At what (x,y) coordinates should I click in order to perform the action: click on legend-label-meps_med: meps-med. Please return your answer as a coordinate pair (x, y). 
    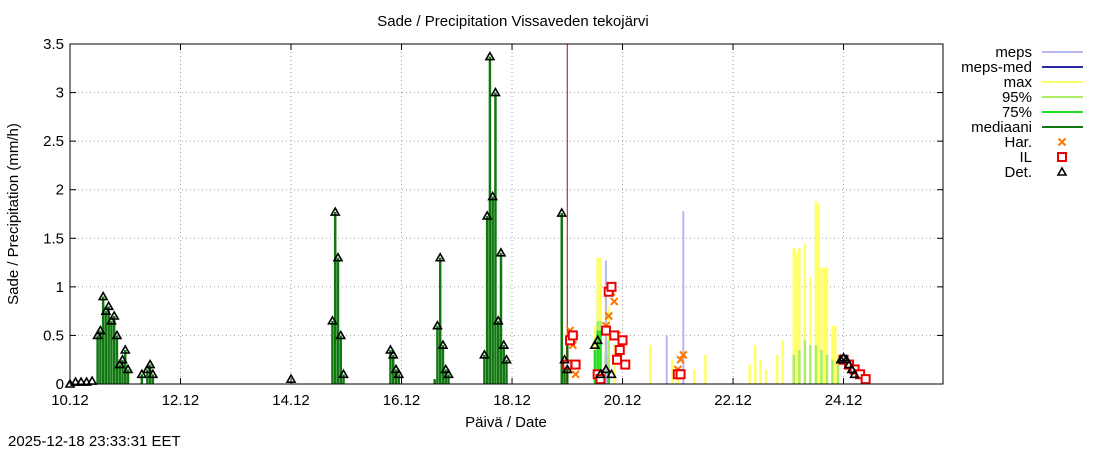
    Looking at the image, I should click on (996, 67).